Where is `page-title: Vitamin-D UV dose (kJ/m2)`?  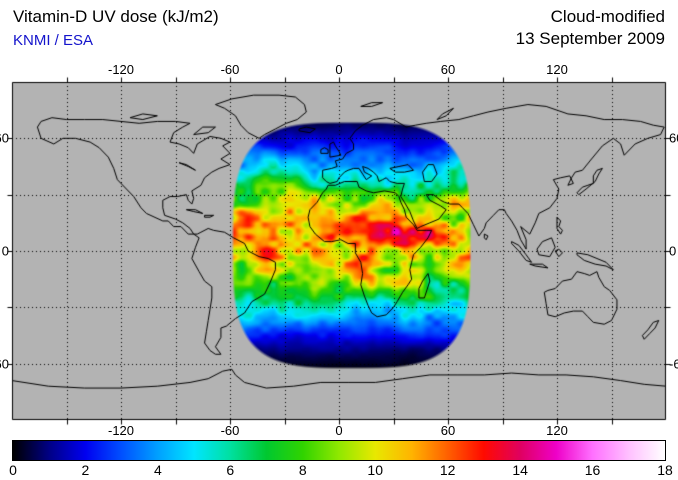 page-title: Vitamin-D UV dose (kJ/m2) is located at coordinates (116, 16).